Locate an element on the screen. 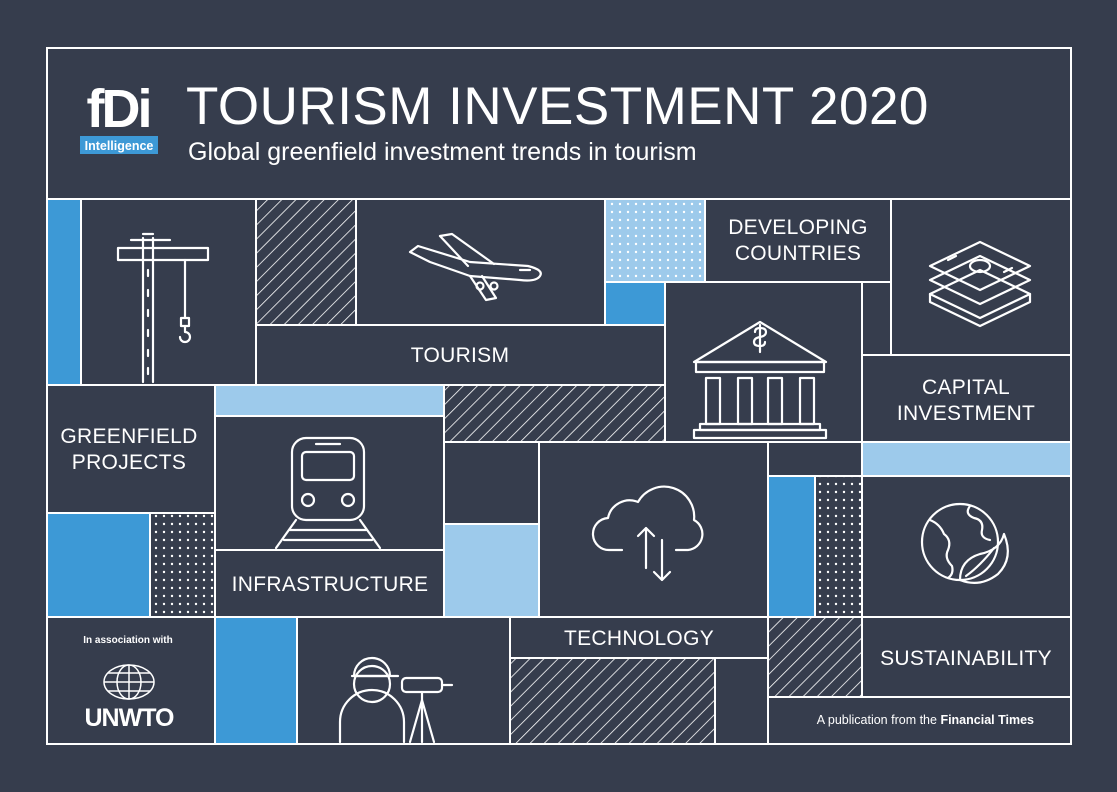  technology-label: TECHNOLOGY is located at coordinates (639, 638).